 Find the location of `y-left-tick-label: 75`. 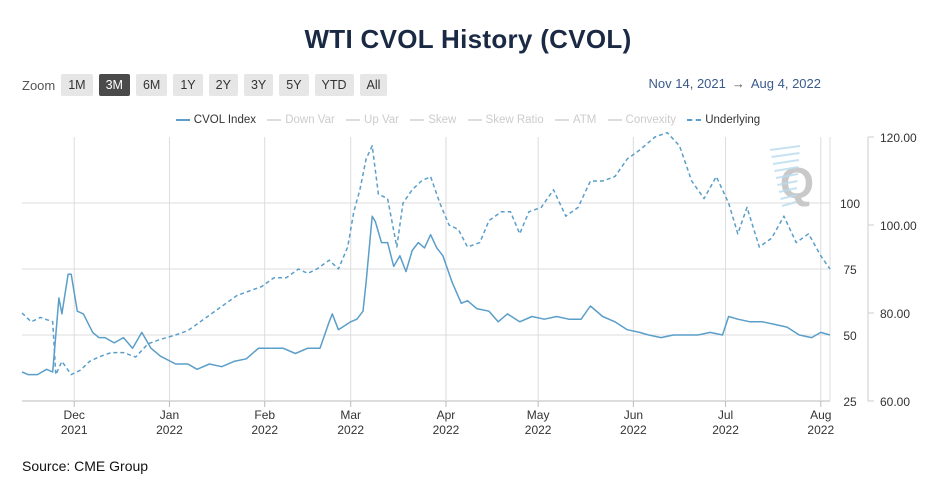

y-left-tick-label: 75 is located at coordinates (850, 270).